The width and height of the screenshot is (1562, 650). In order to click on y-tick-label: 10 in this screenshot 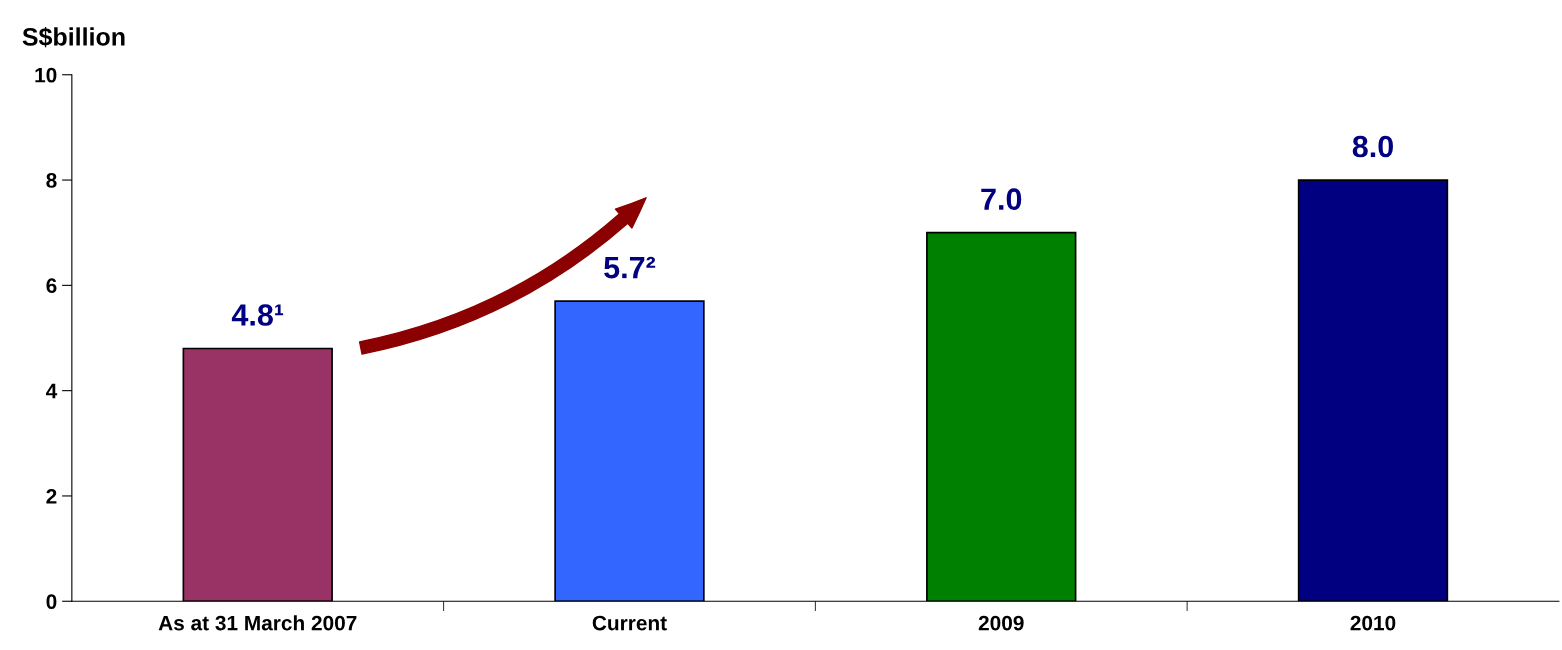, I will do `click(46, 75)`.